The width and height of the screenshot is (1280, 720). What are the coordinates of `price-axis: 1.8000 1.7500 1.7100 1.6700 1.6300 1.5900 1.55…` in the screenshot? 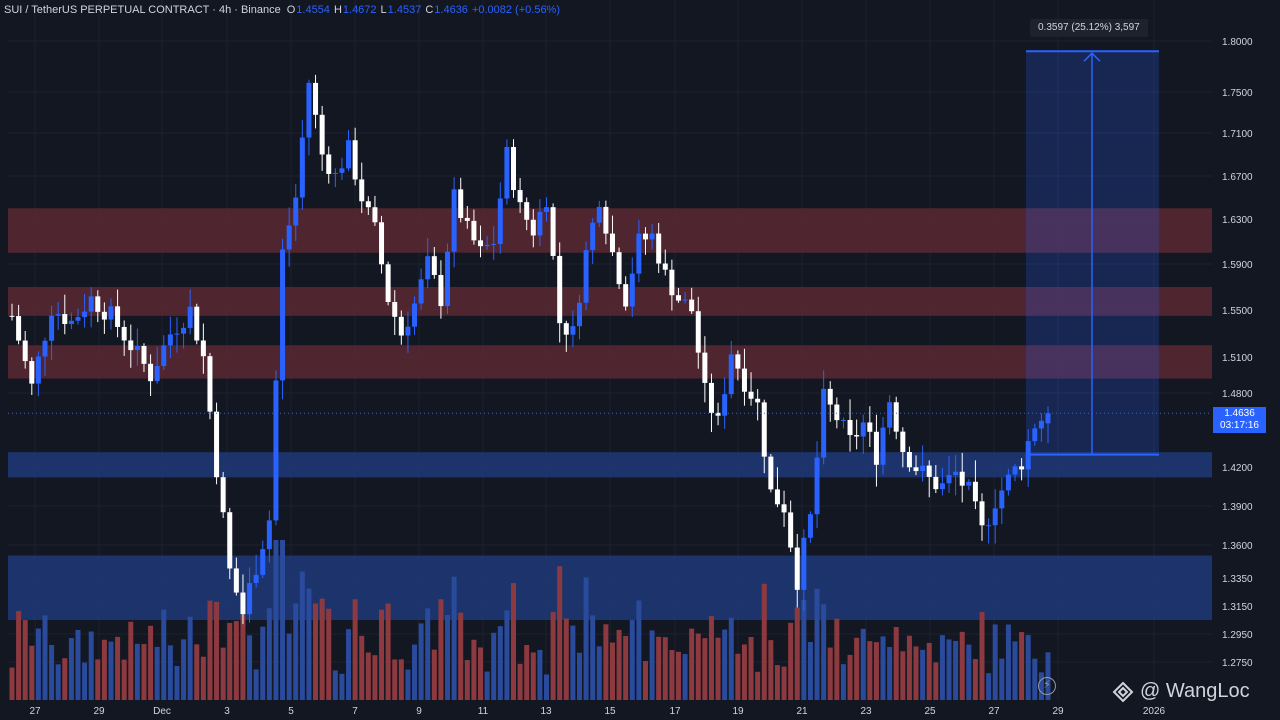 It's located at (1246, 360).